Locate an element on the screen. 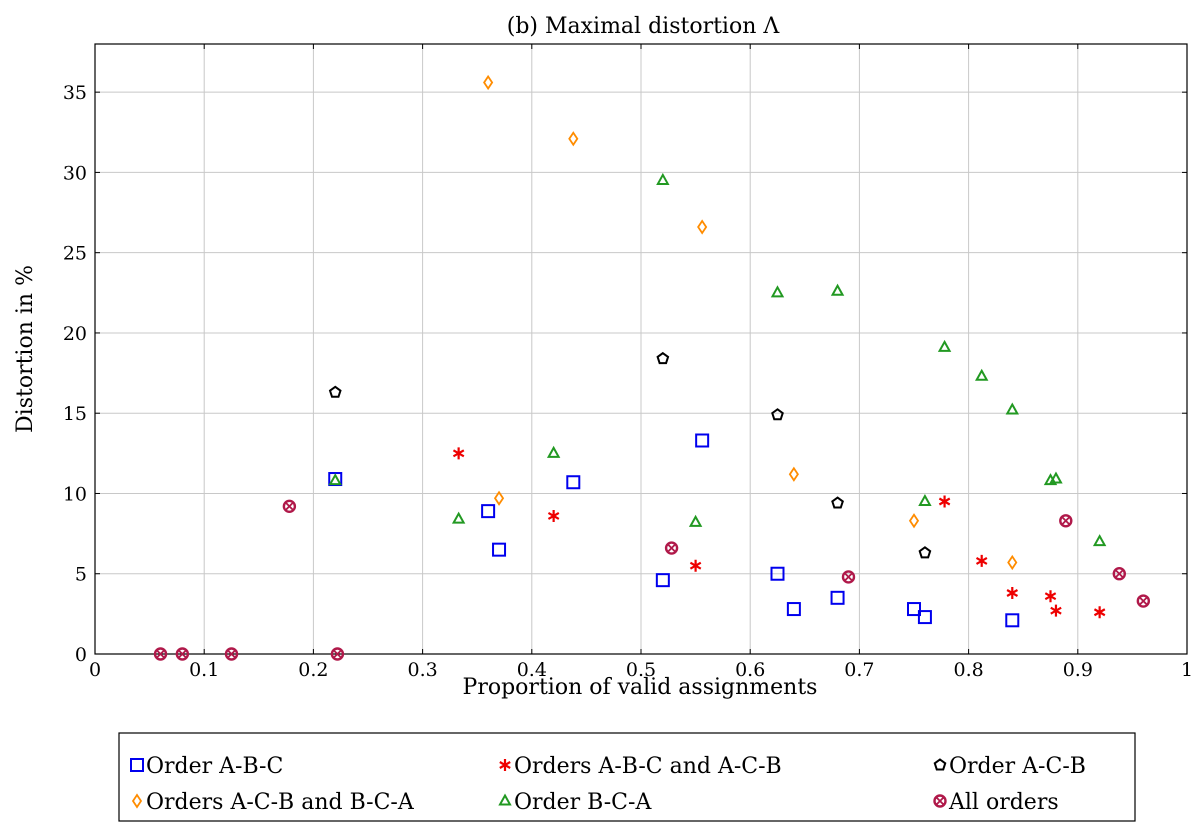  legend-frame is located at coordinates (627, 777).